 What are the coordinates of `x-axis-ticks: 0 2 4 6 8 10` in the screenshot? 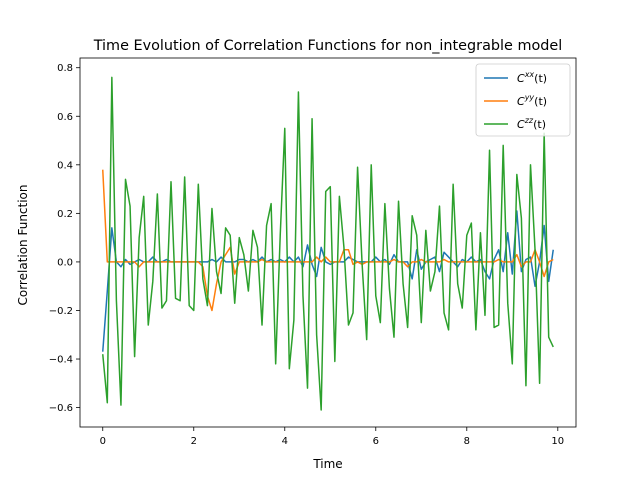 It's located at (332, 437).